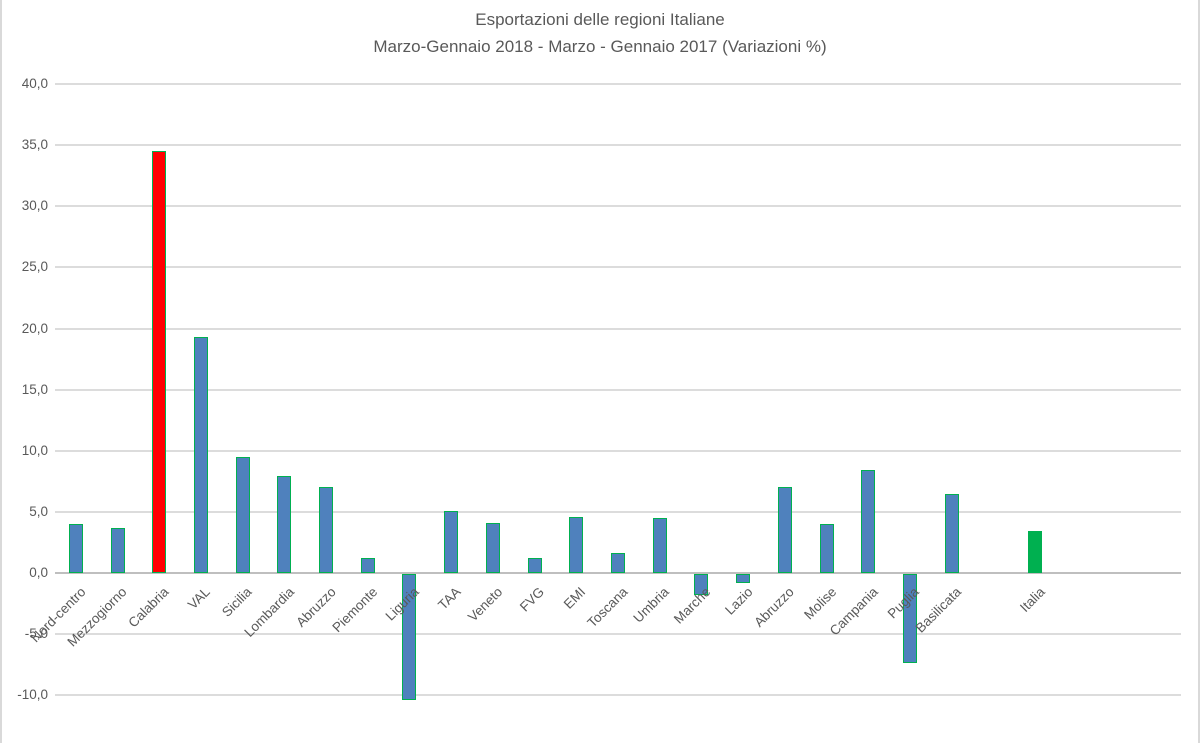 The width and height of the screenshot is (1200, 743). What do you see at coordinates (651, 605) in the screenshot?
I see `x-axis-label-umbria: Umbria` at bounding box center [651, 605].